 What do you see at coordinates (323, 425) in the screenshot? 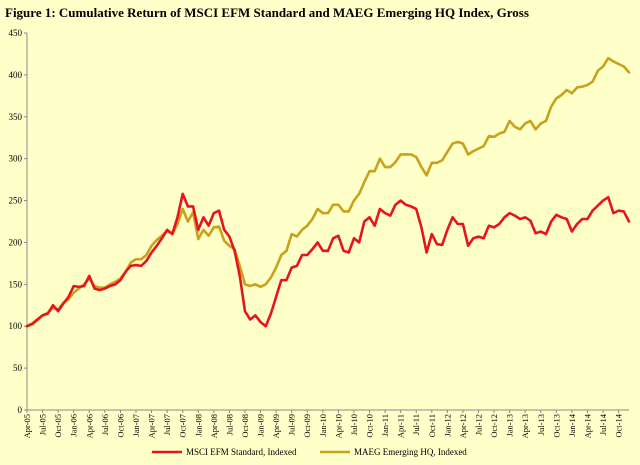
I see `x-tick-label: Jan-10` at bounding box center [323, 425].